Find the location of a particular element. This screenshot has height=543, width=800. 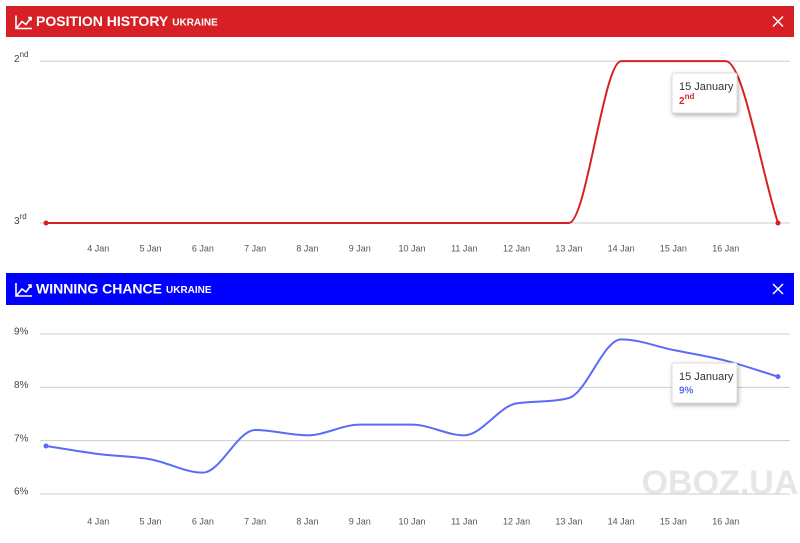

y-tick-label: 6% is located at coordinates (21, 492).